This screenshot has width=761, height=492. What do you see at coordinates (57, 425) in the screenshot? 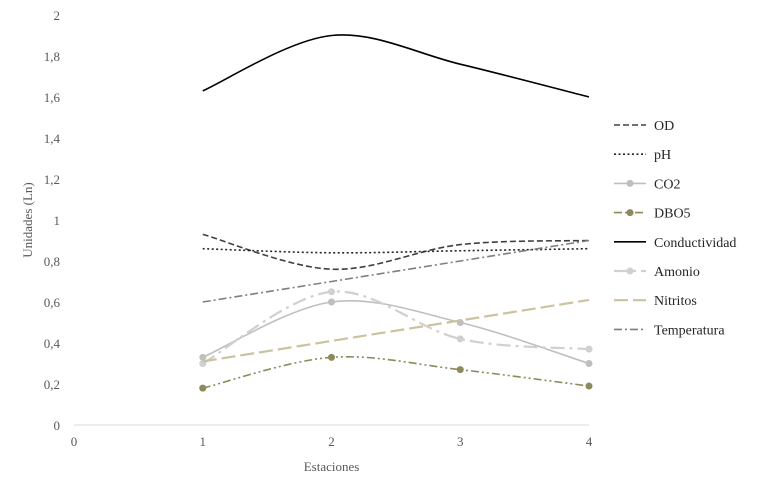
I see `y-tick-label: 0` at bounding box center [57, 425].